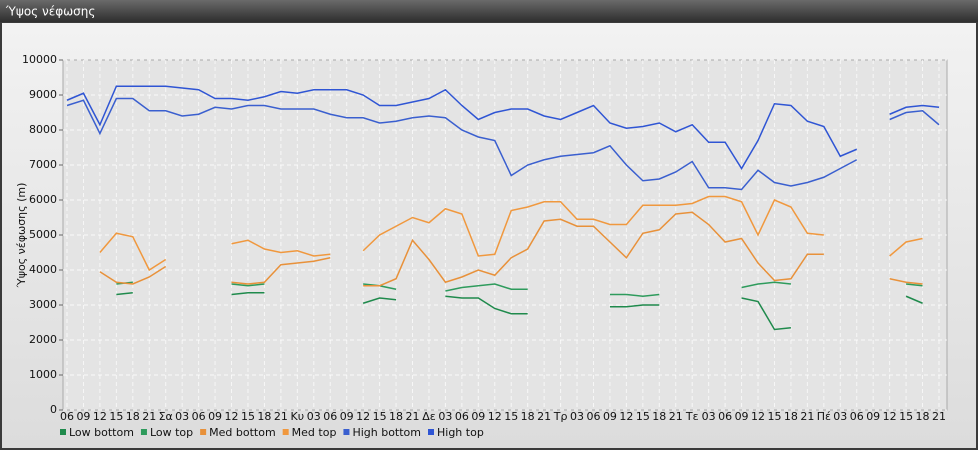  What do you see at coordinates (386, 432) in the screenshot?
I see `legend-label: High bottom` at bounding box center [386, 432].